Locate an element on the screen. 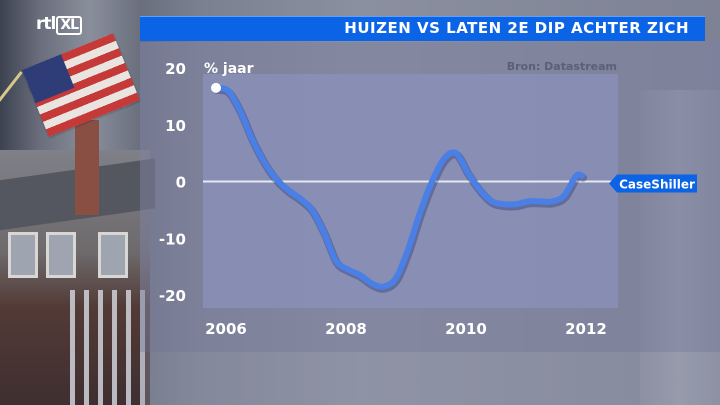 This screenshot has width=720, height=405. chimney is located at coordinates (87, 167).